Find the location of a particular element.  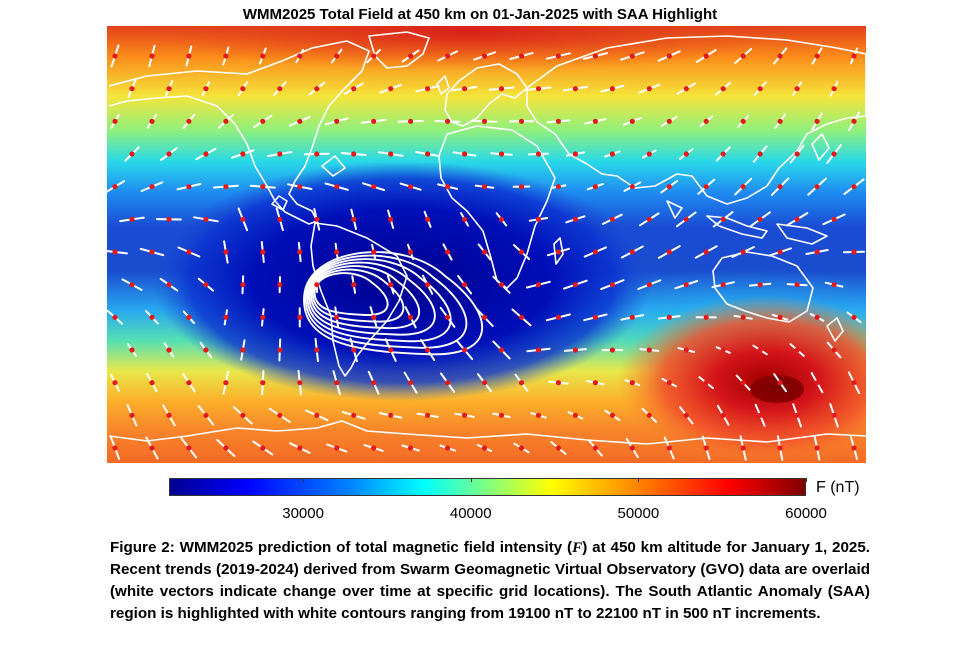

field-maximum-spot is located at coordinates (777, 389).